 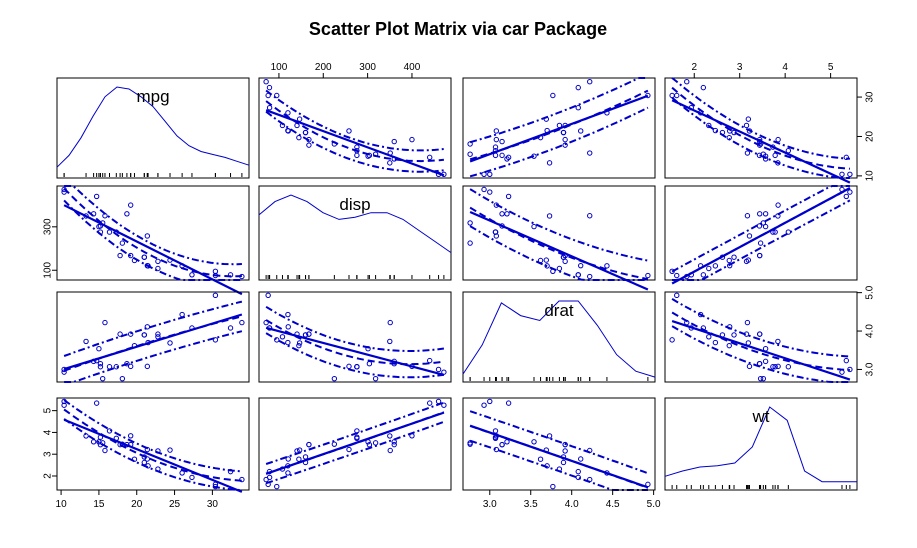 I want to click on panel-disp-vs-wt, so click(x=761, y=235).